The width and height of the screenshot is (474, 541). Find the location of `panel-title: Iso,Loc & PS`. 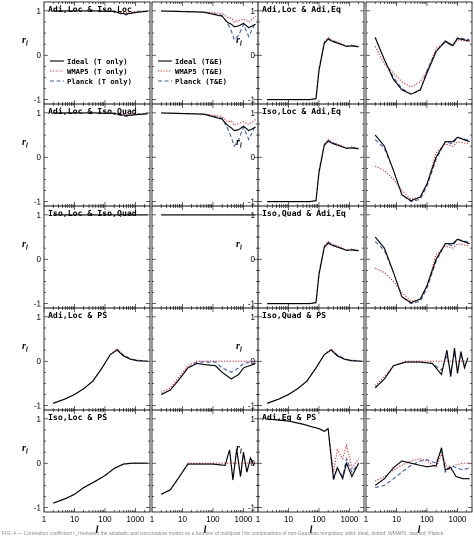

panel-title: Iso,Loc & PS is located at coordinates (77, 417).